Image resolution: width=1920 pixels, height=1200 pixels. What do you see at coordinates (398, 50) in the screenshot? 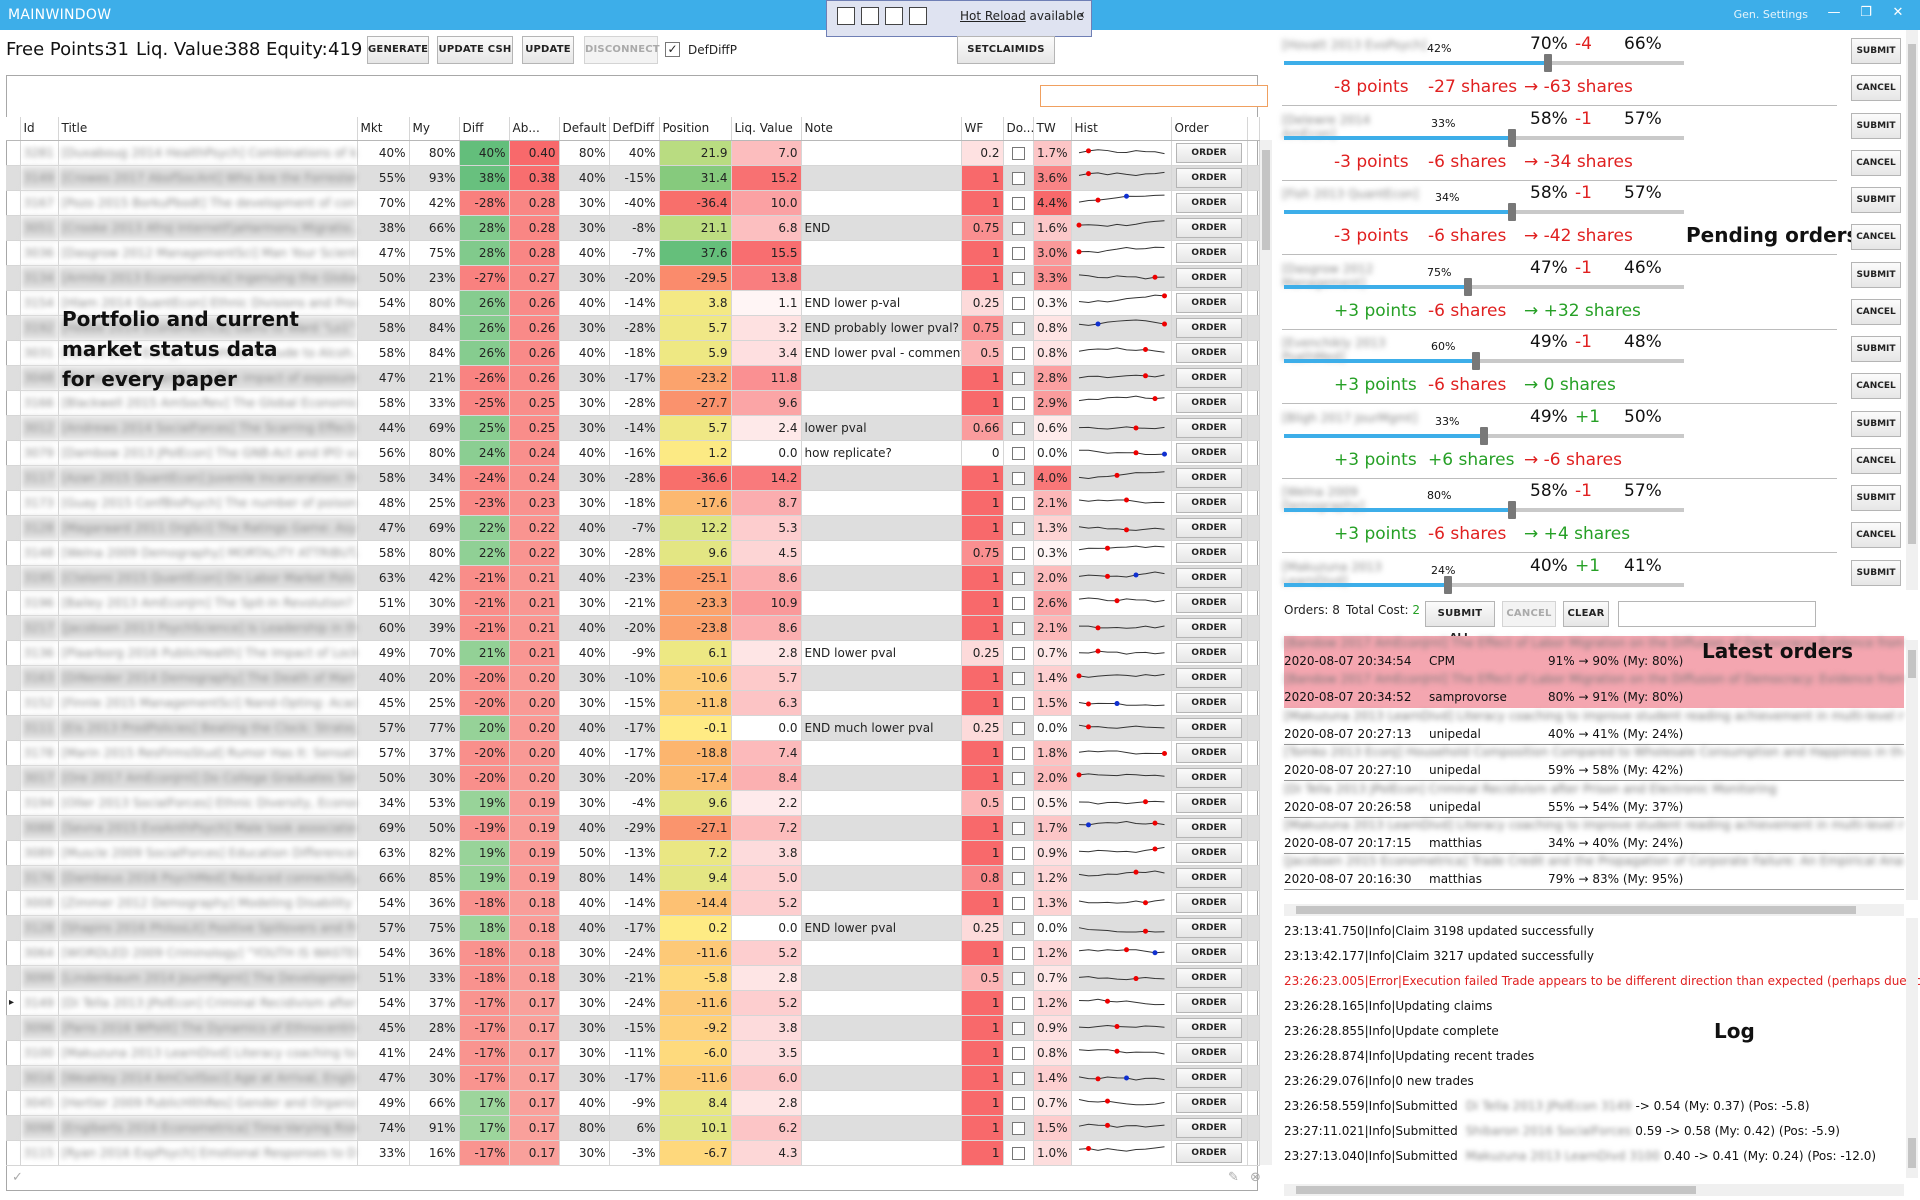
I see `generate-button: GENERATE` at bounding box center [398, 50].